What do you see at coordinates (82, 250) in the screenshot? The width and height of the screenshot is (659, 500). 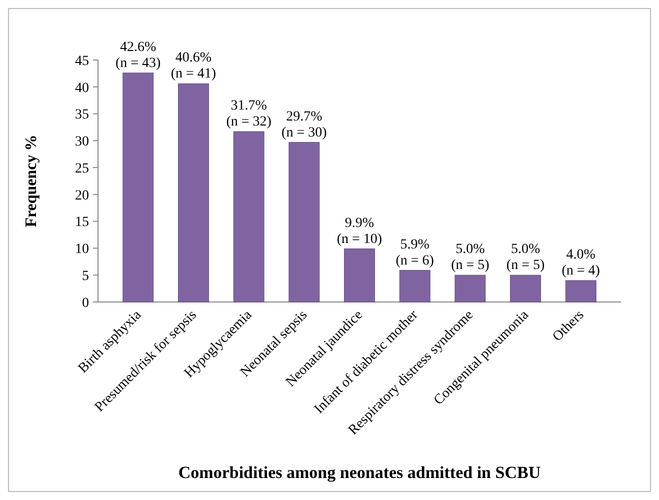 I see `y-tick-label: 10` at bounding box center [82, 250].